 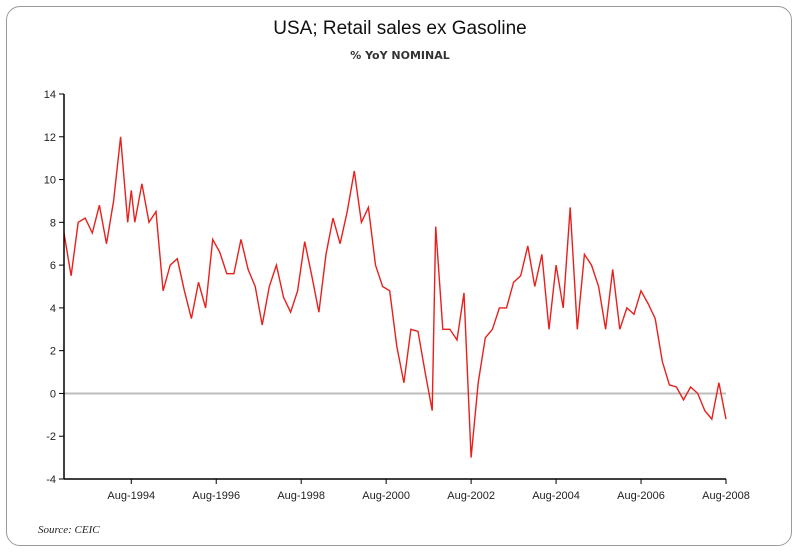 What do you see at coordinates (50, 138) in the screenshot?
I see `y-tick-label: 12` at bounding box center [50, 138].